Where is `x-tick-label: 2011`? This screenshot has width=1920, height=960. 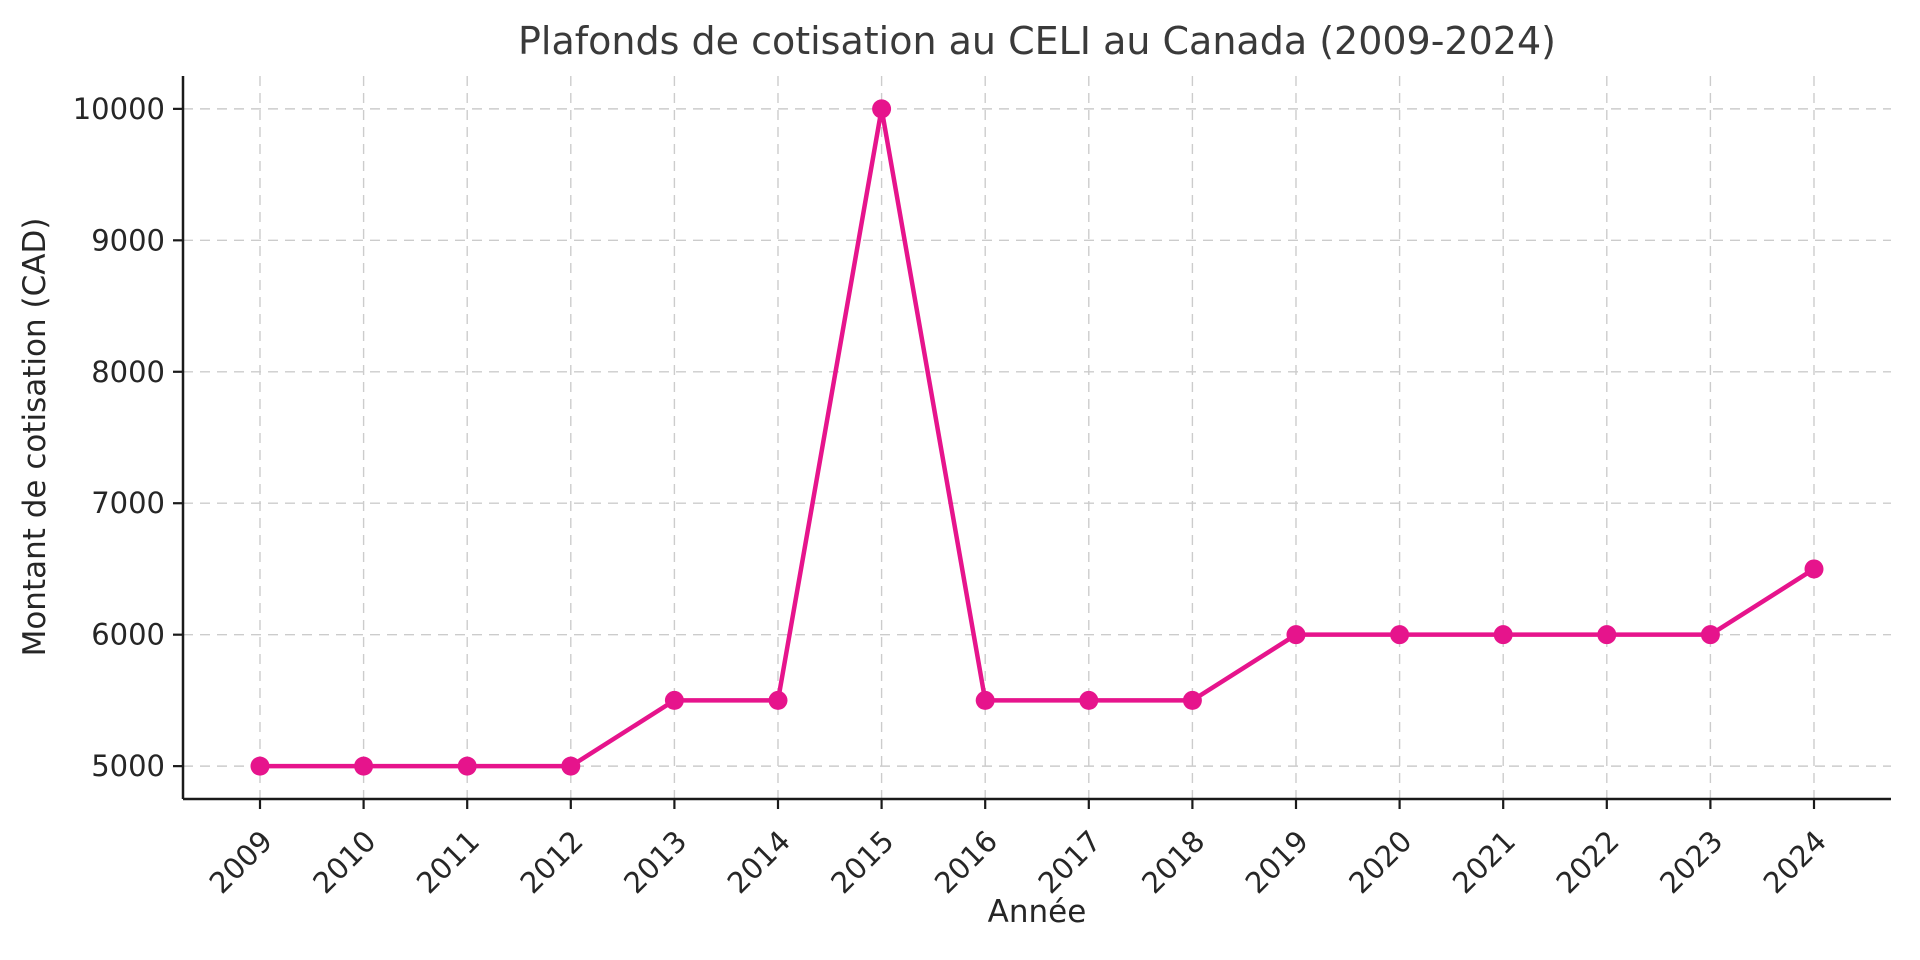
x-tick-label: 2011 is located at coordinates (448, 862).